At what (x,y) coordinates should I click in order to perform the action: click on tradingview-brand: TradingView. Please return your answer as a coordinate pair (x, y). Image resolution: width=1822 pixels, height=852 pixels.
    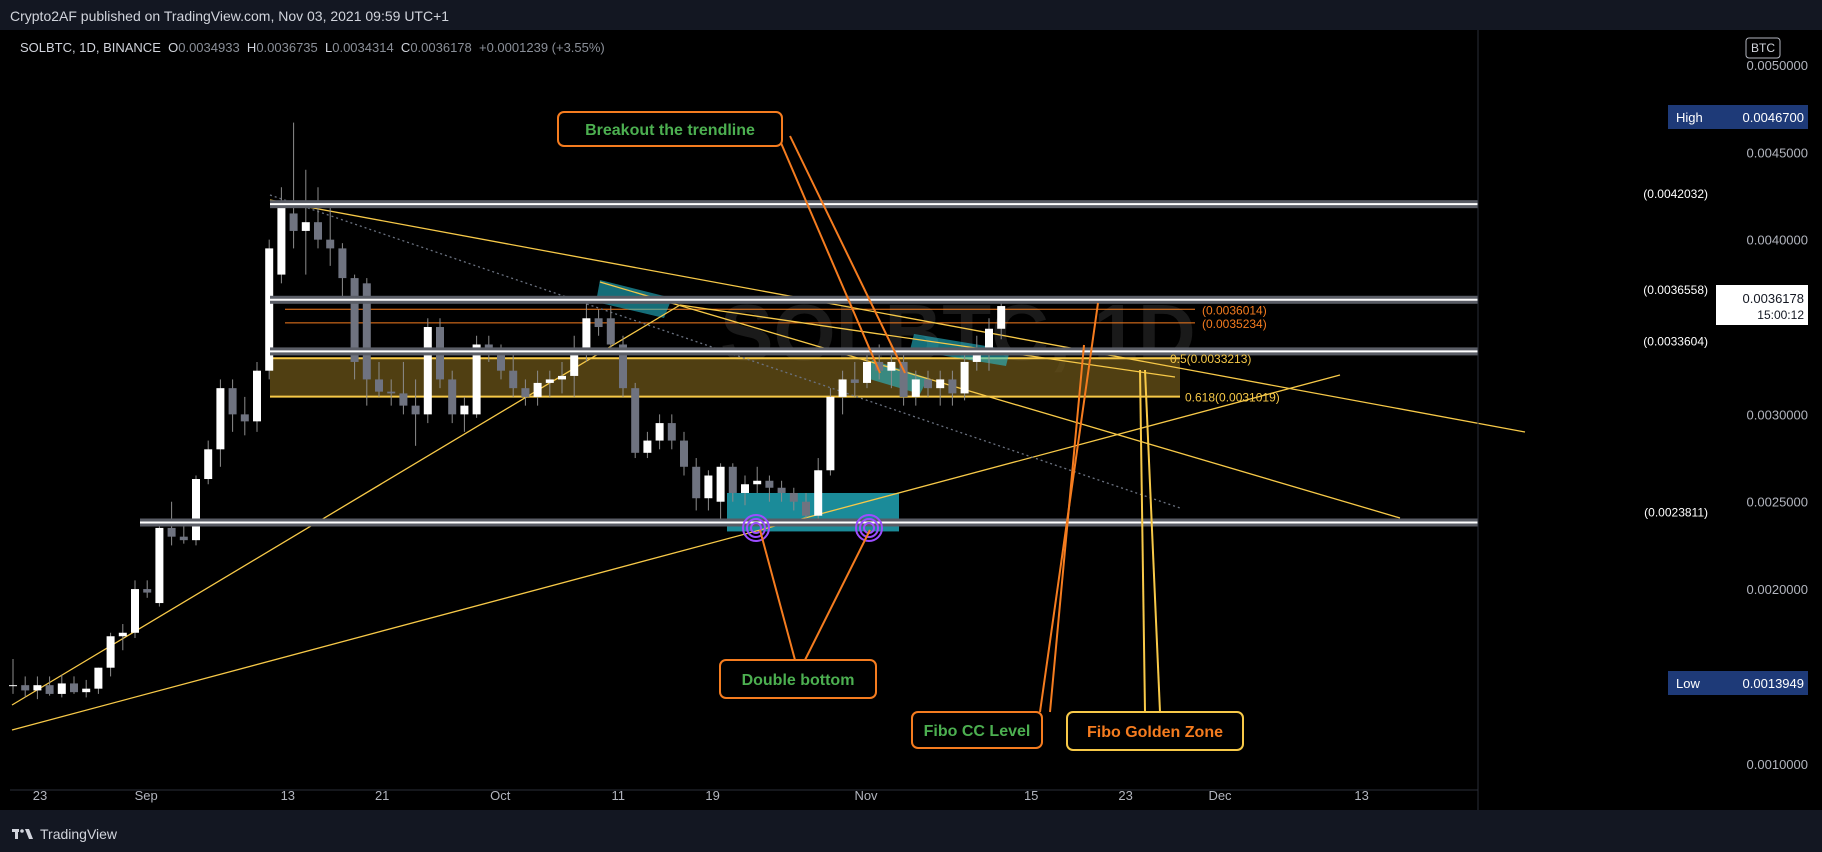
    Looking at the image, I should click on (64, 834).